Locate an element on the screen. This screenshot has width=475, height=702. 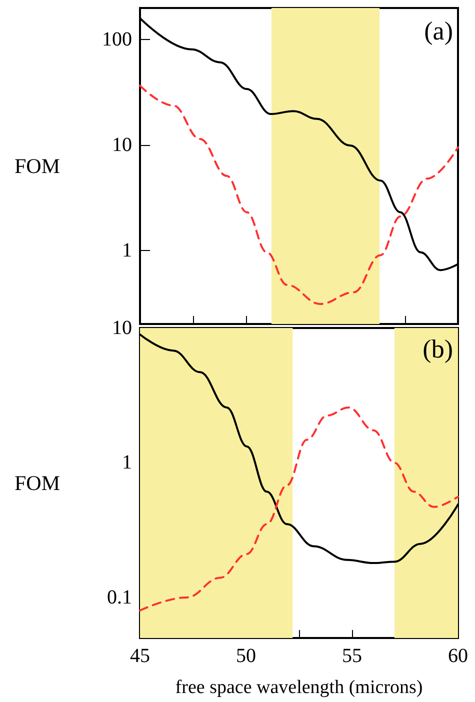
annotation: (b) is located at coordinates (438, 349).